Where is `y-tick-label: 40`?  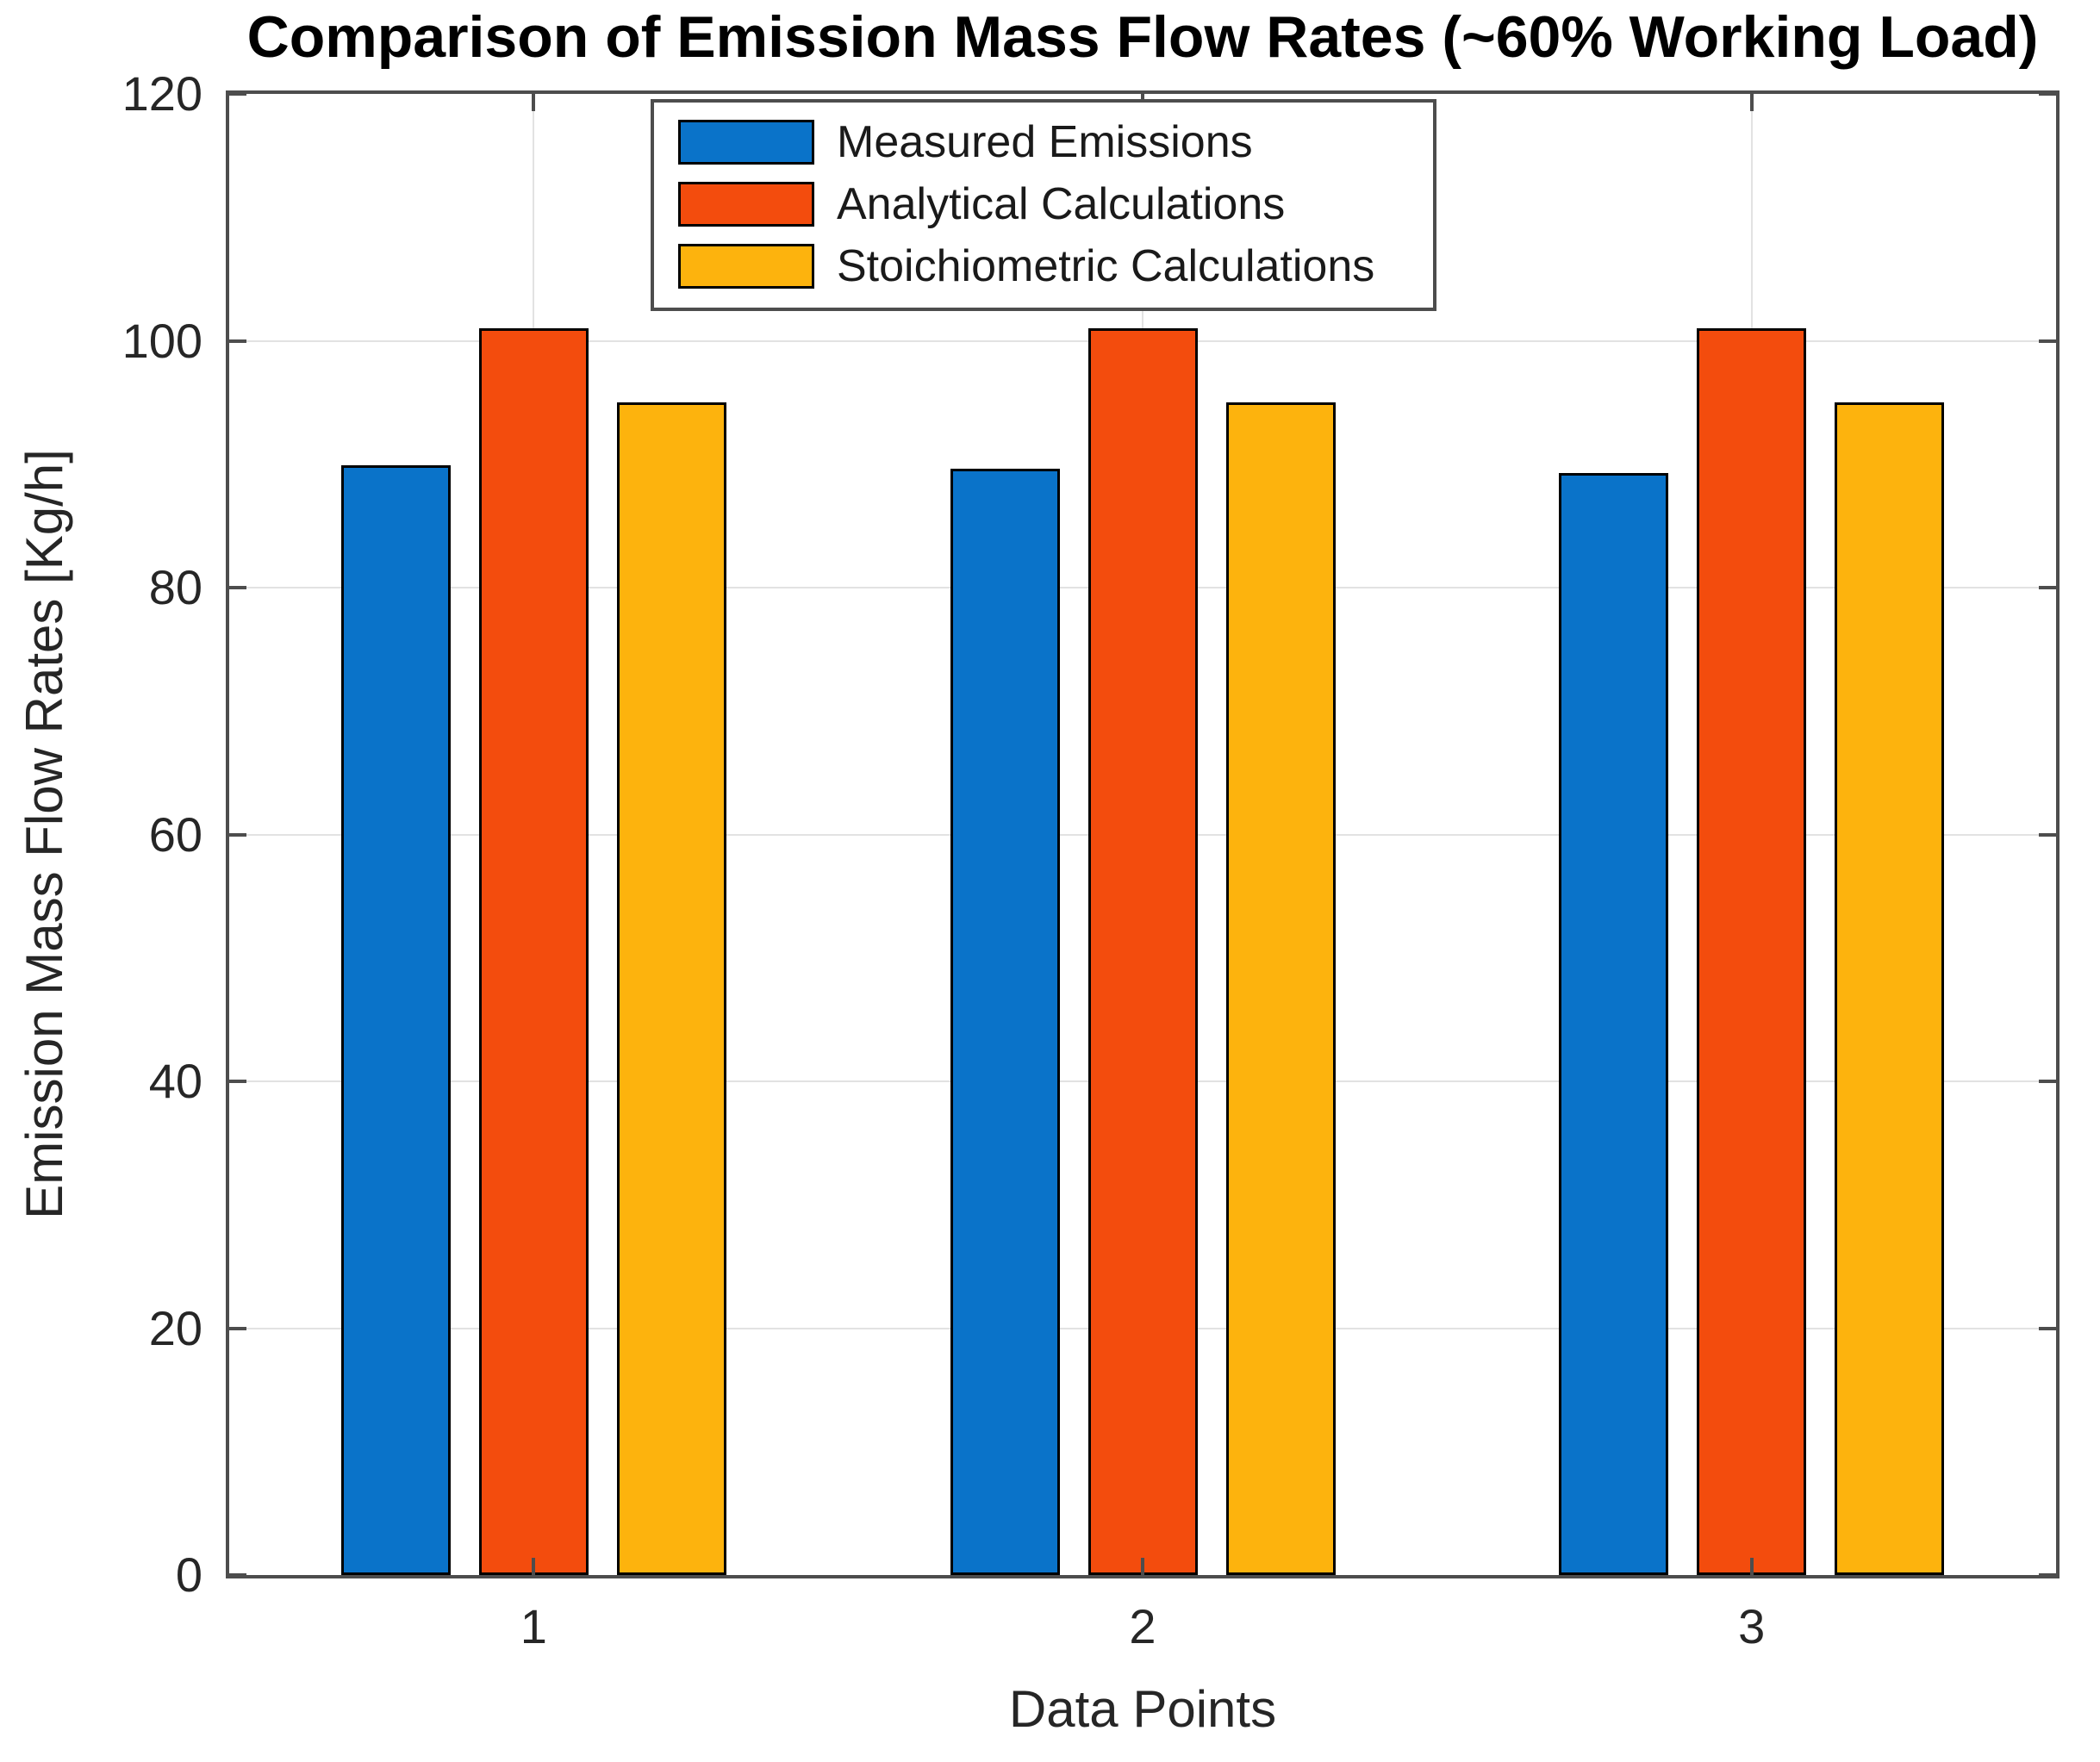
y-tick-label: 40 is located at coordinates (175, 1081).